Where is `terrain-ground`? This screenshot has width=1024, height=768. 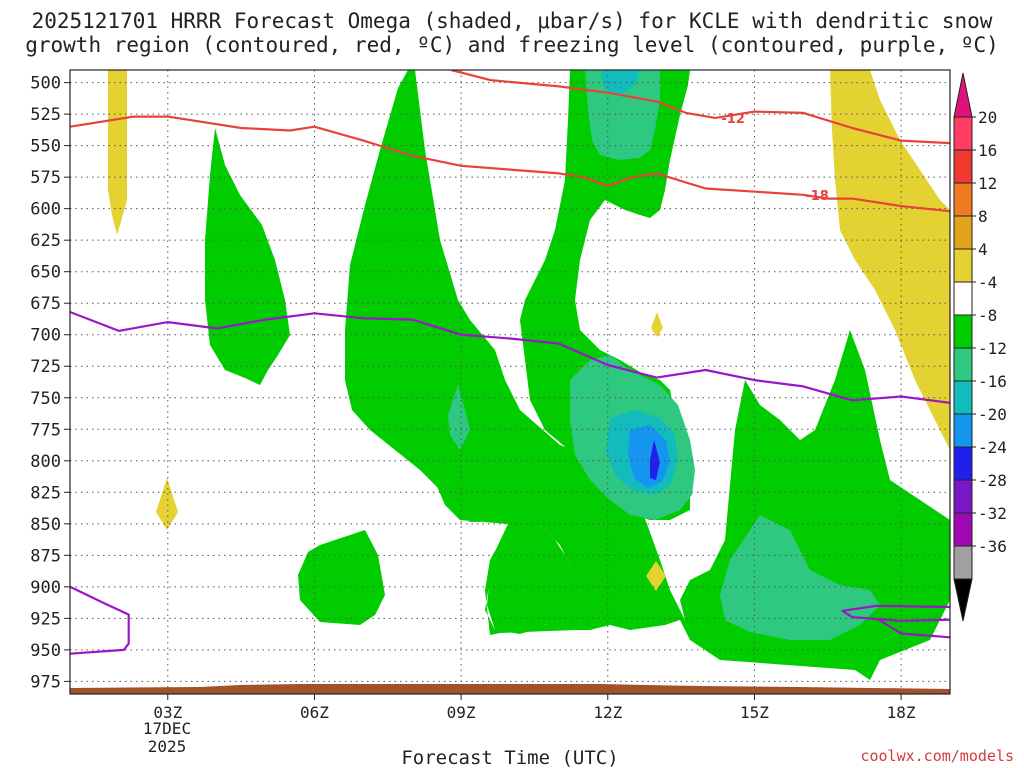 terrain-ground is located at coordinates (510, 689).